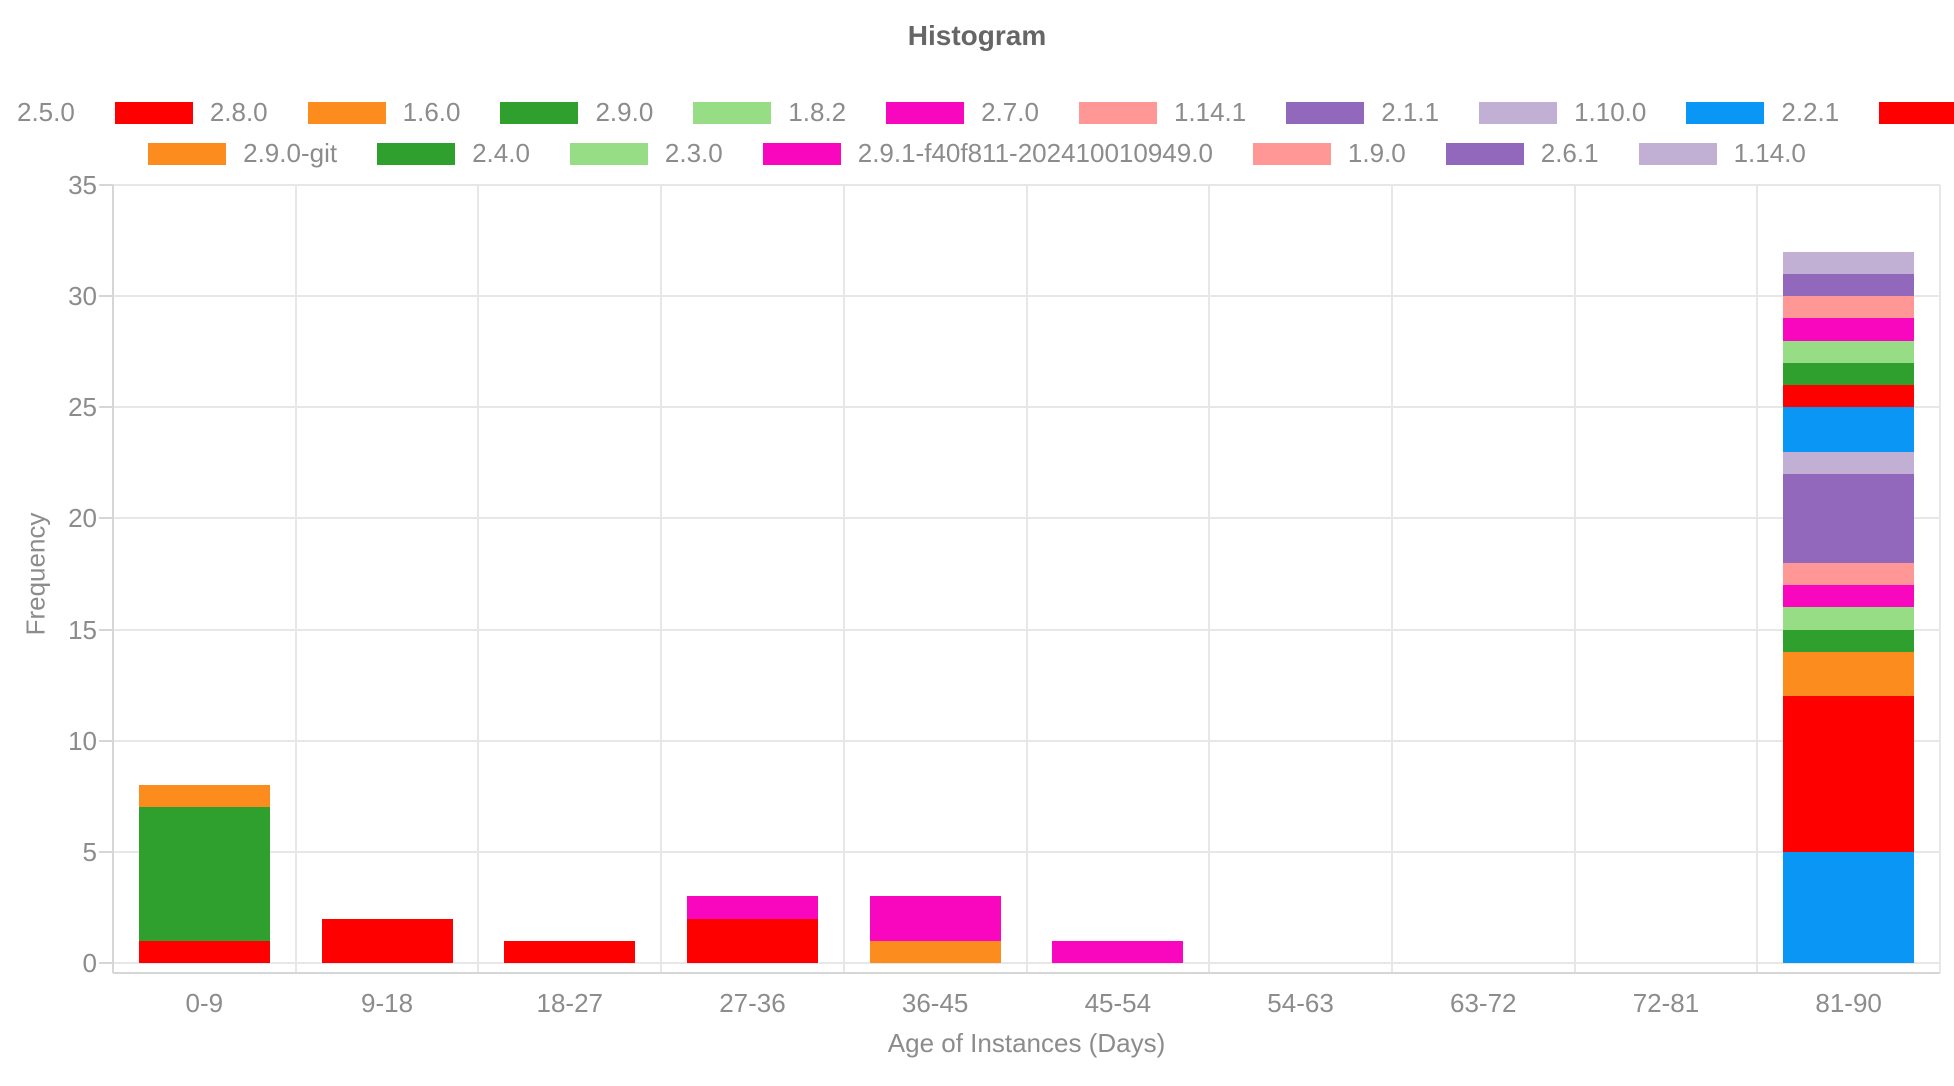  I want to click on x-tick-label: 81-90, so click(1848, 1003).